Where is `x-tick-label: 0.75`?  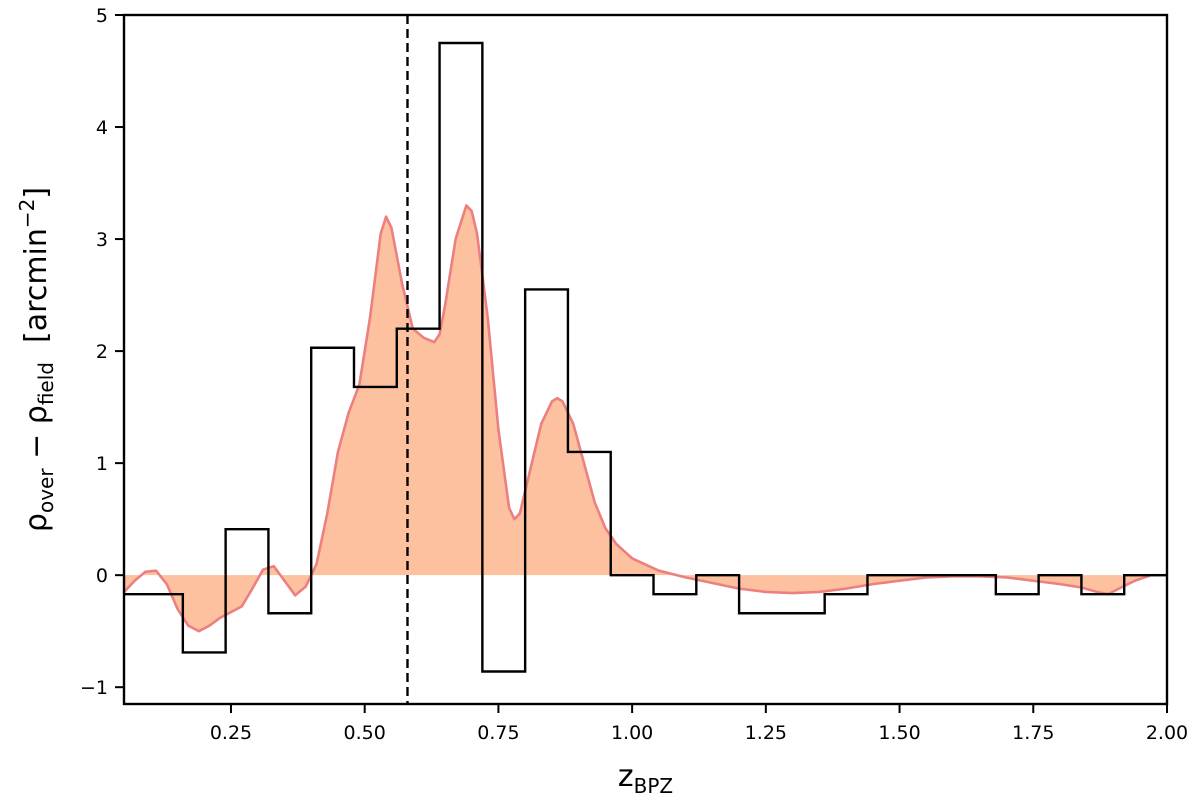 x-tick-label: 0.75 is located at coordinates (498, 733).